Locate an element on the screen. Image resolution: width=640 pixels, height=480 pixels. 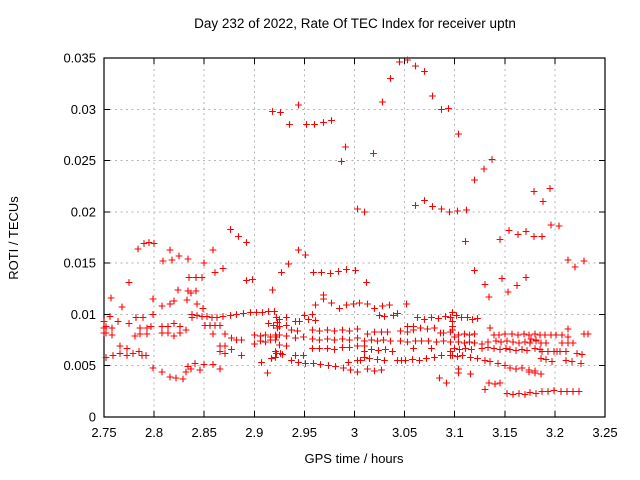
x-tick-label: 2.9 is located at coordinates (254, 432).